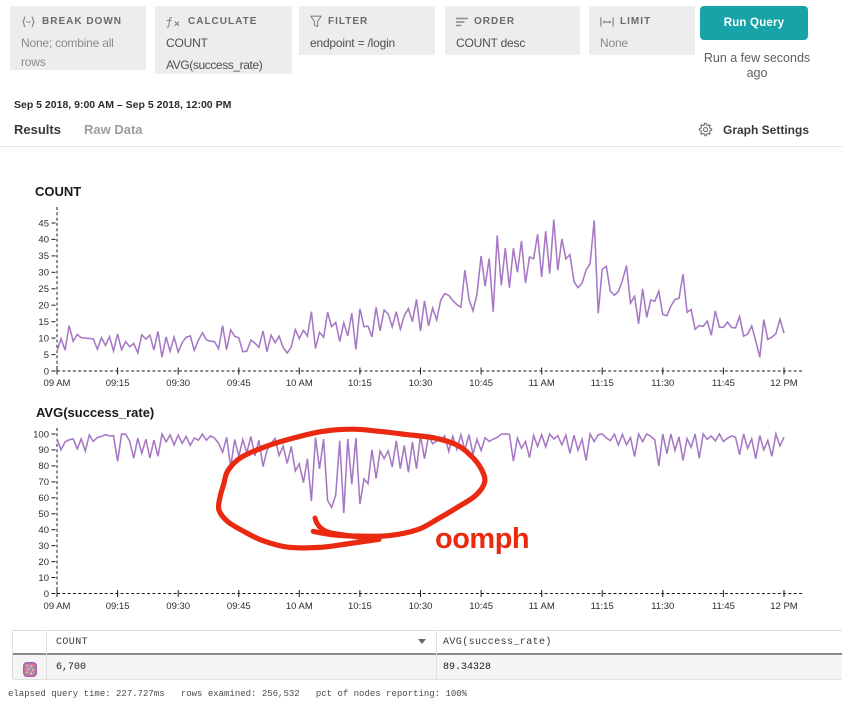 The image size is (842, 709). I want to click on svg-text: 15, so click(43, 322).